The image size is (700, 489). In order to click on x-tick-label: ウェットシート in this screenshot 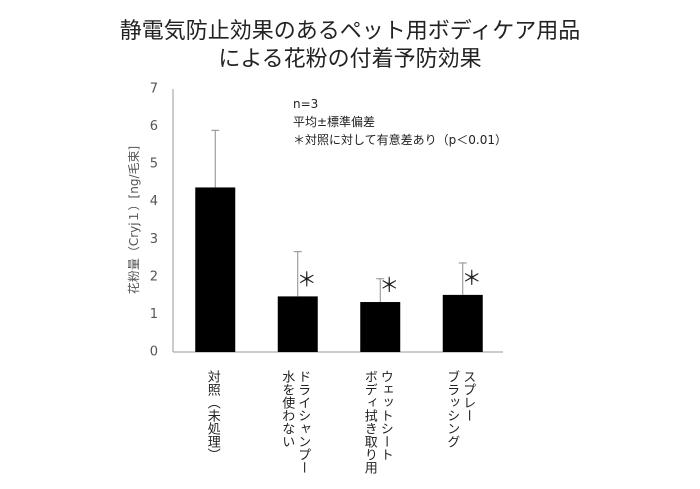, I will do `click(385, 415)`.